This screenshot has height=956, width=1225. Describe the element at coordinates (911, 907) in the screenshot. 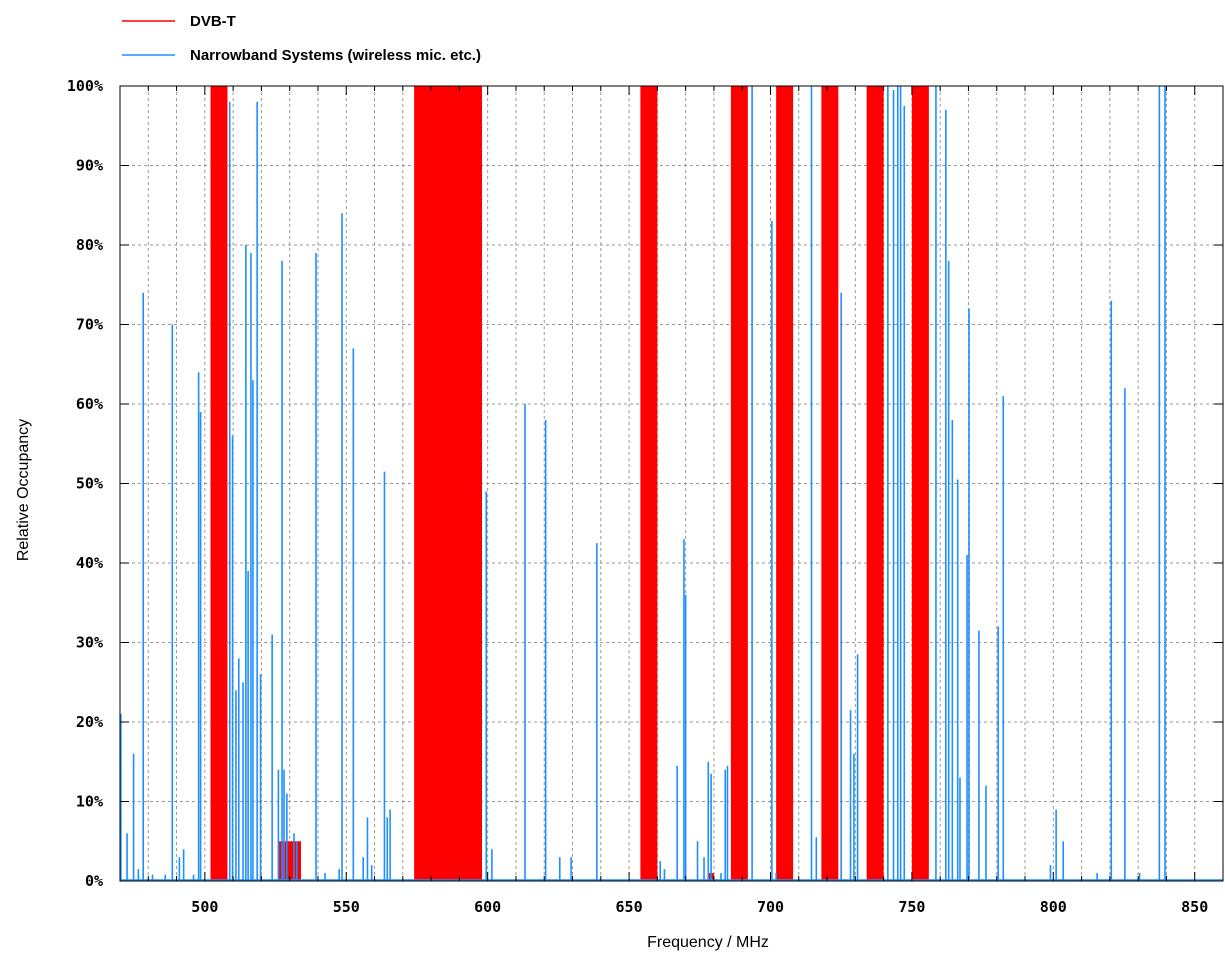

I see `x-tick-label: 750` at that location.